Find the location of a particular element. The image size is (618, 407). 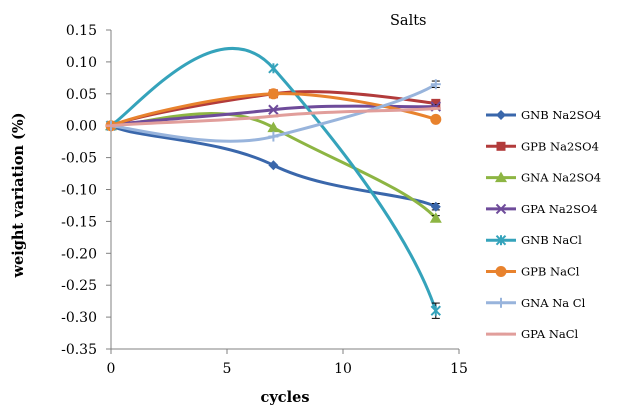

legend-label: GPA NaCl is located at coordinates (550, 334).